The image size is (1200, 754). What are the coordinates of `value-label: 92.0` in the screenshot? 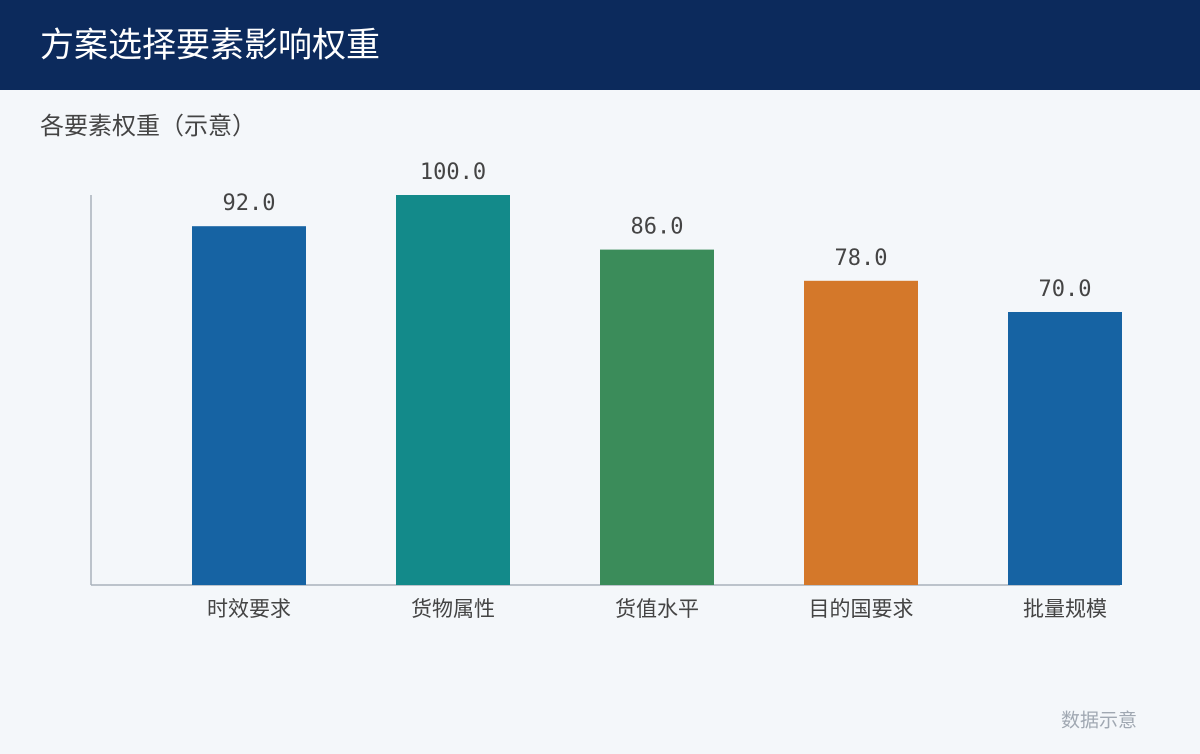 It's located at (249, 203).